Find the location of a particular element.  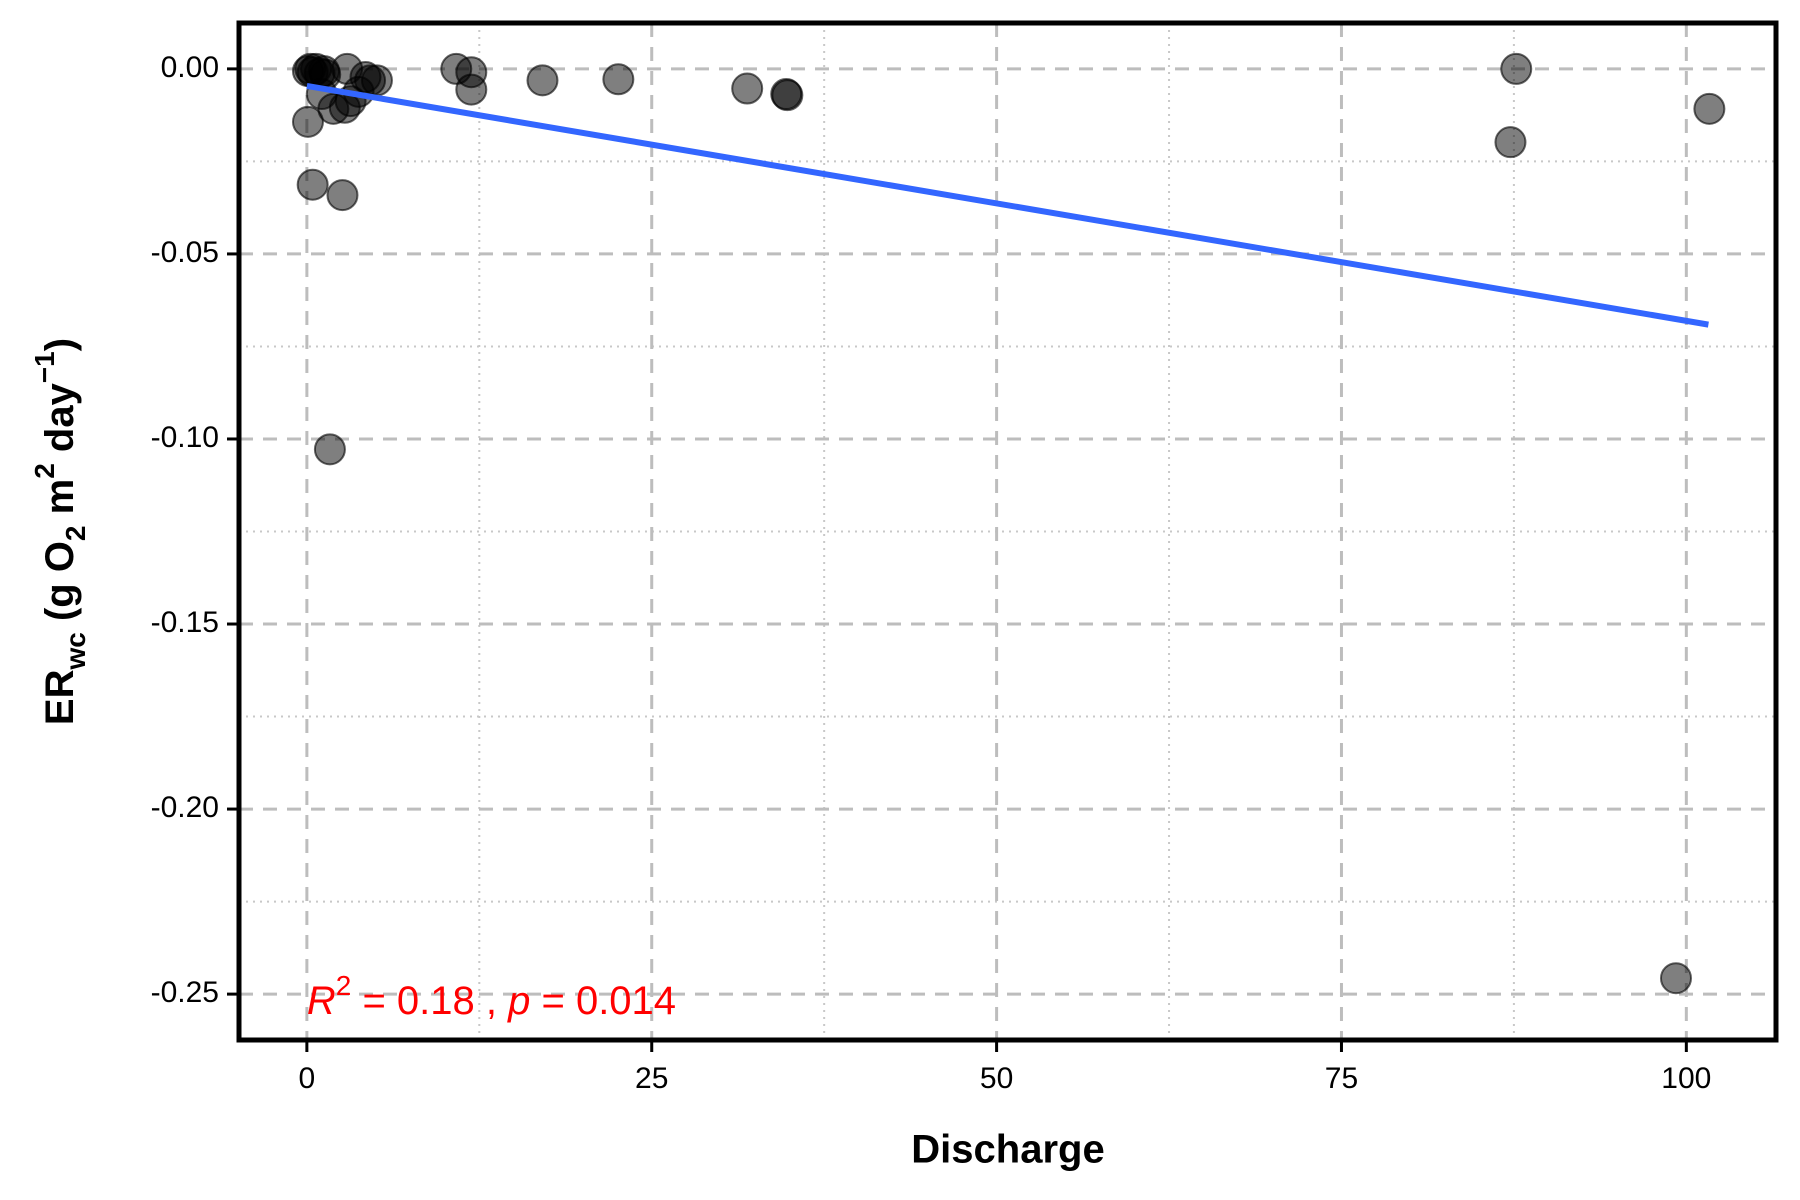

x-tick-label: 25 is located at coordinates (651, 1078).